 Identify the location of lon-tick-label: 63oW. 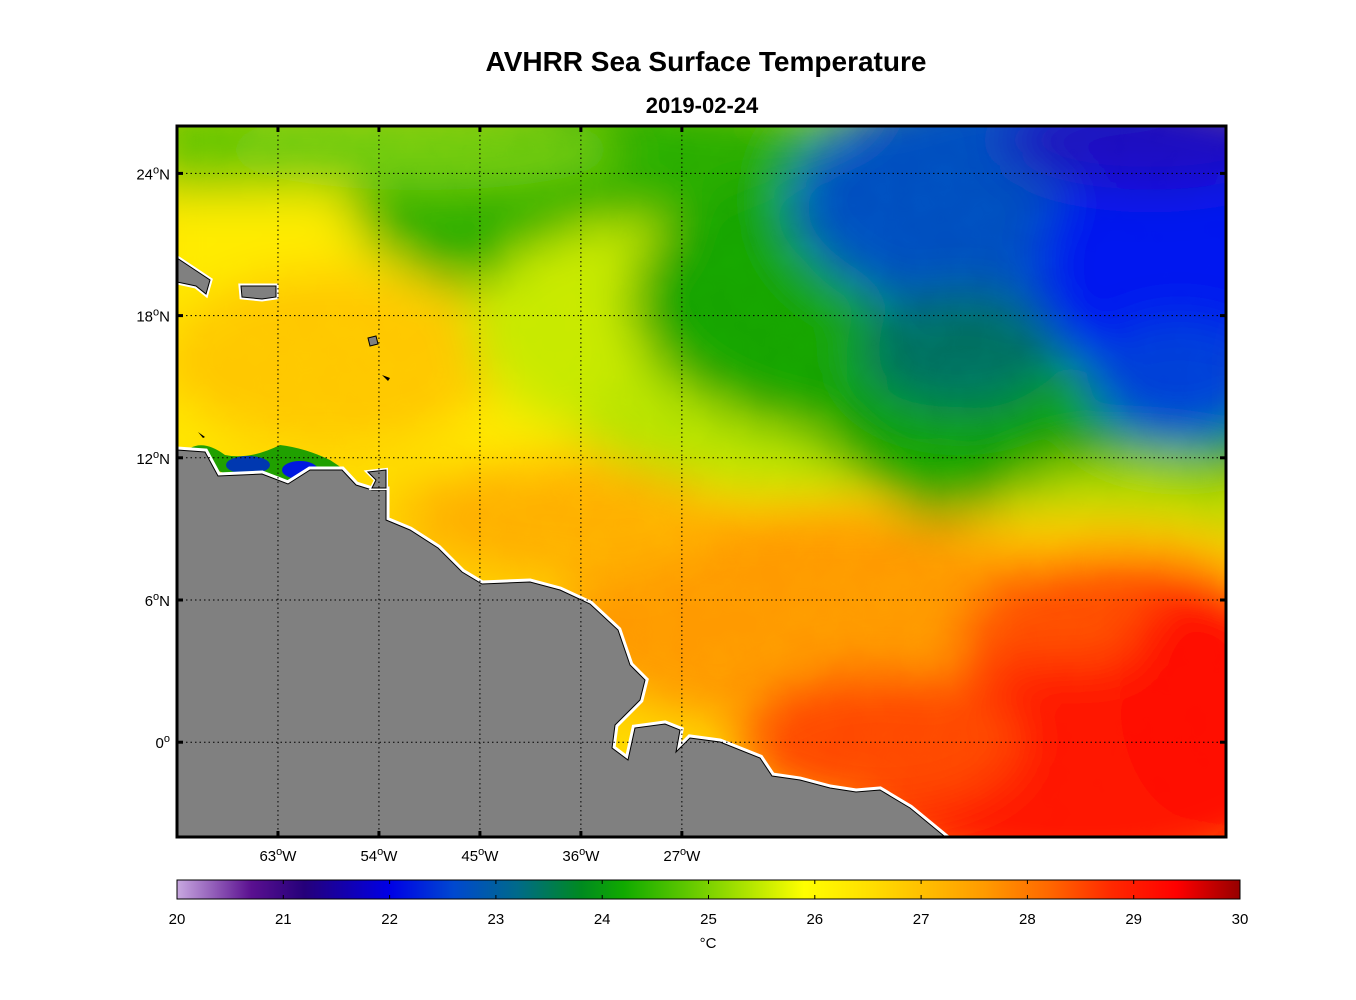
(278, 855).